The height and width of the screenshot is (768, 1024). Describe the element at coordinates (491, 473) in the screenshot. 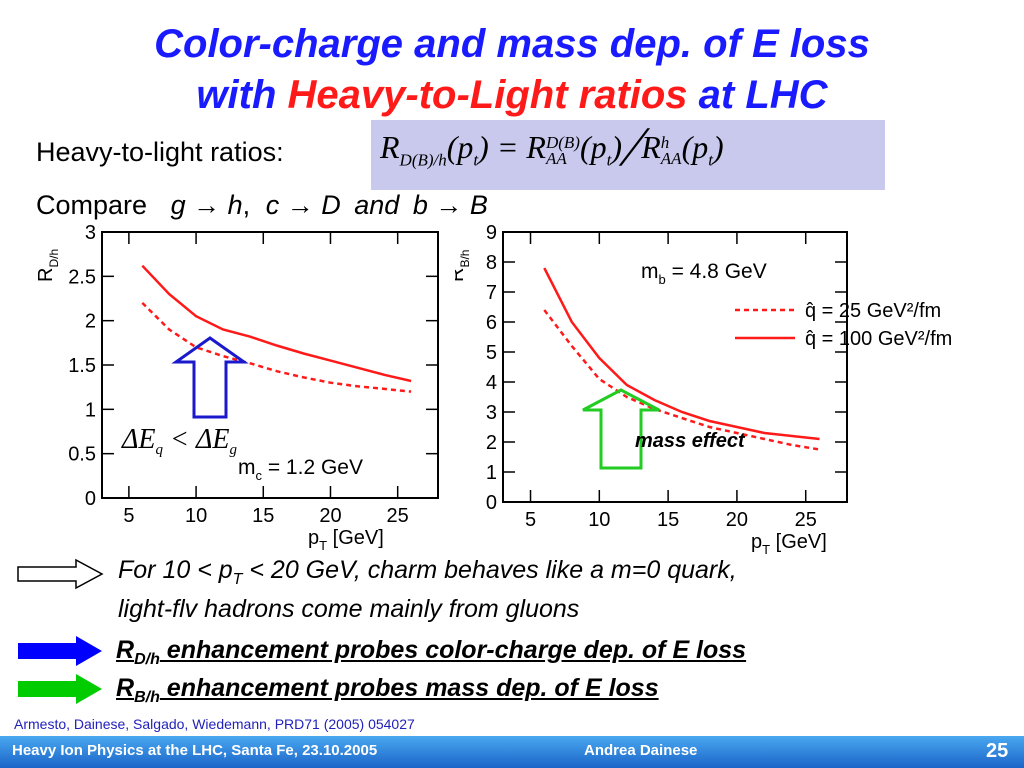

I see `right-chart-ytick-label: 1` at that location.